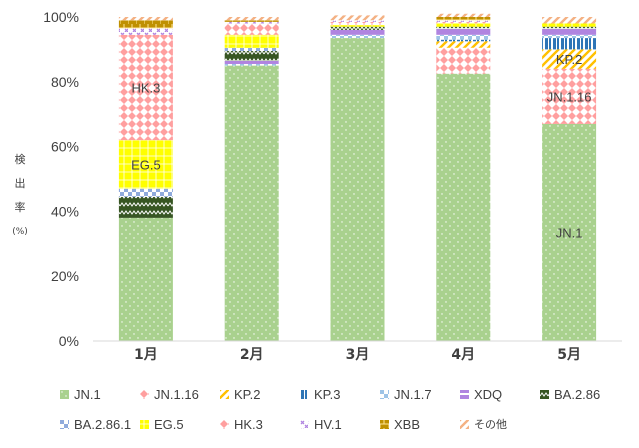 The height and width of the screenshot is (448, 639). I want to click on segment-label: JN.1.16, so click(569, 96).